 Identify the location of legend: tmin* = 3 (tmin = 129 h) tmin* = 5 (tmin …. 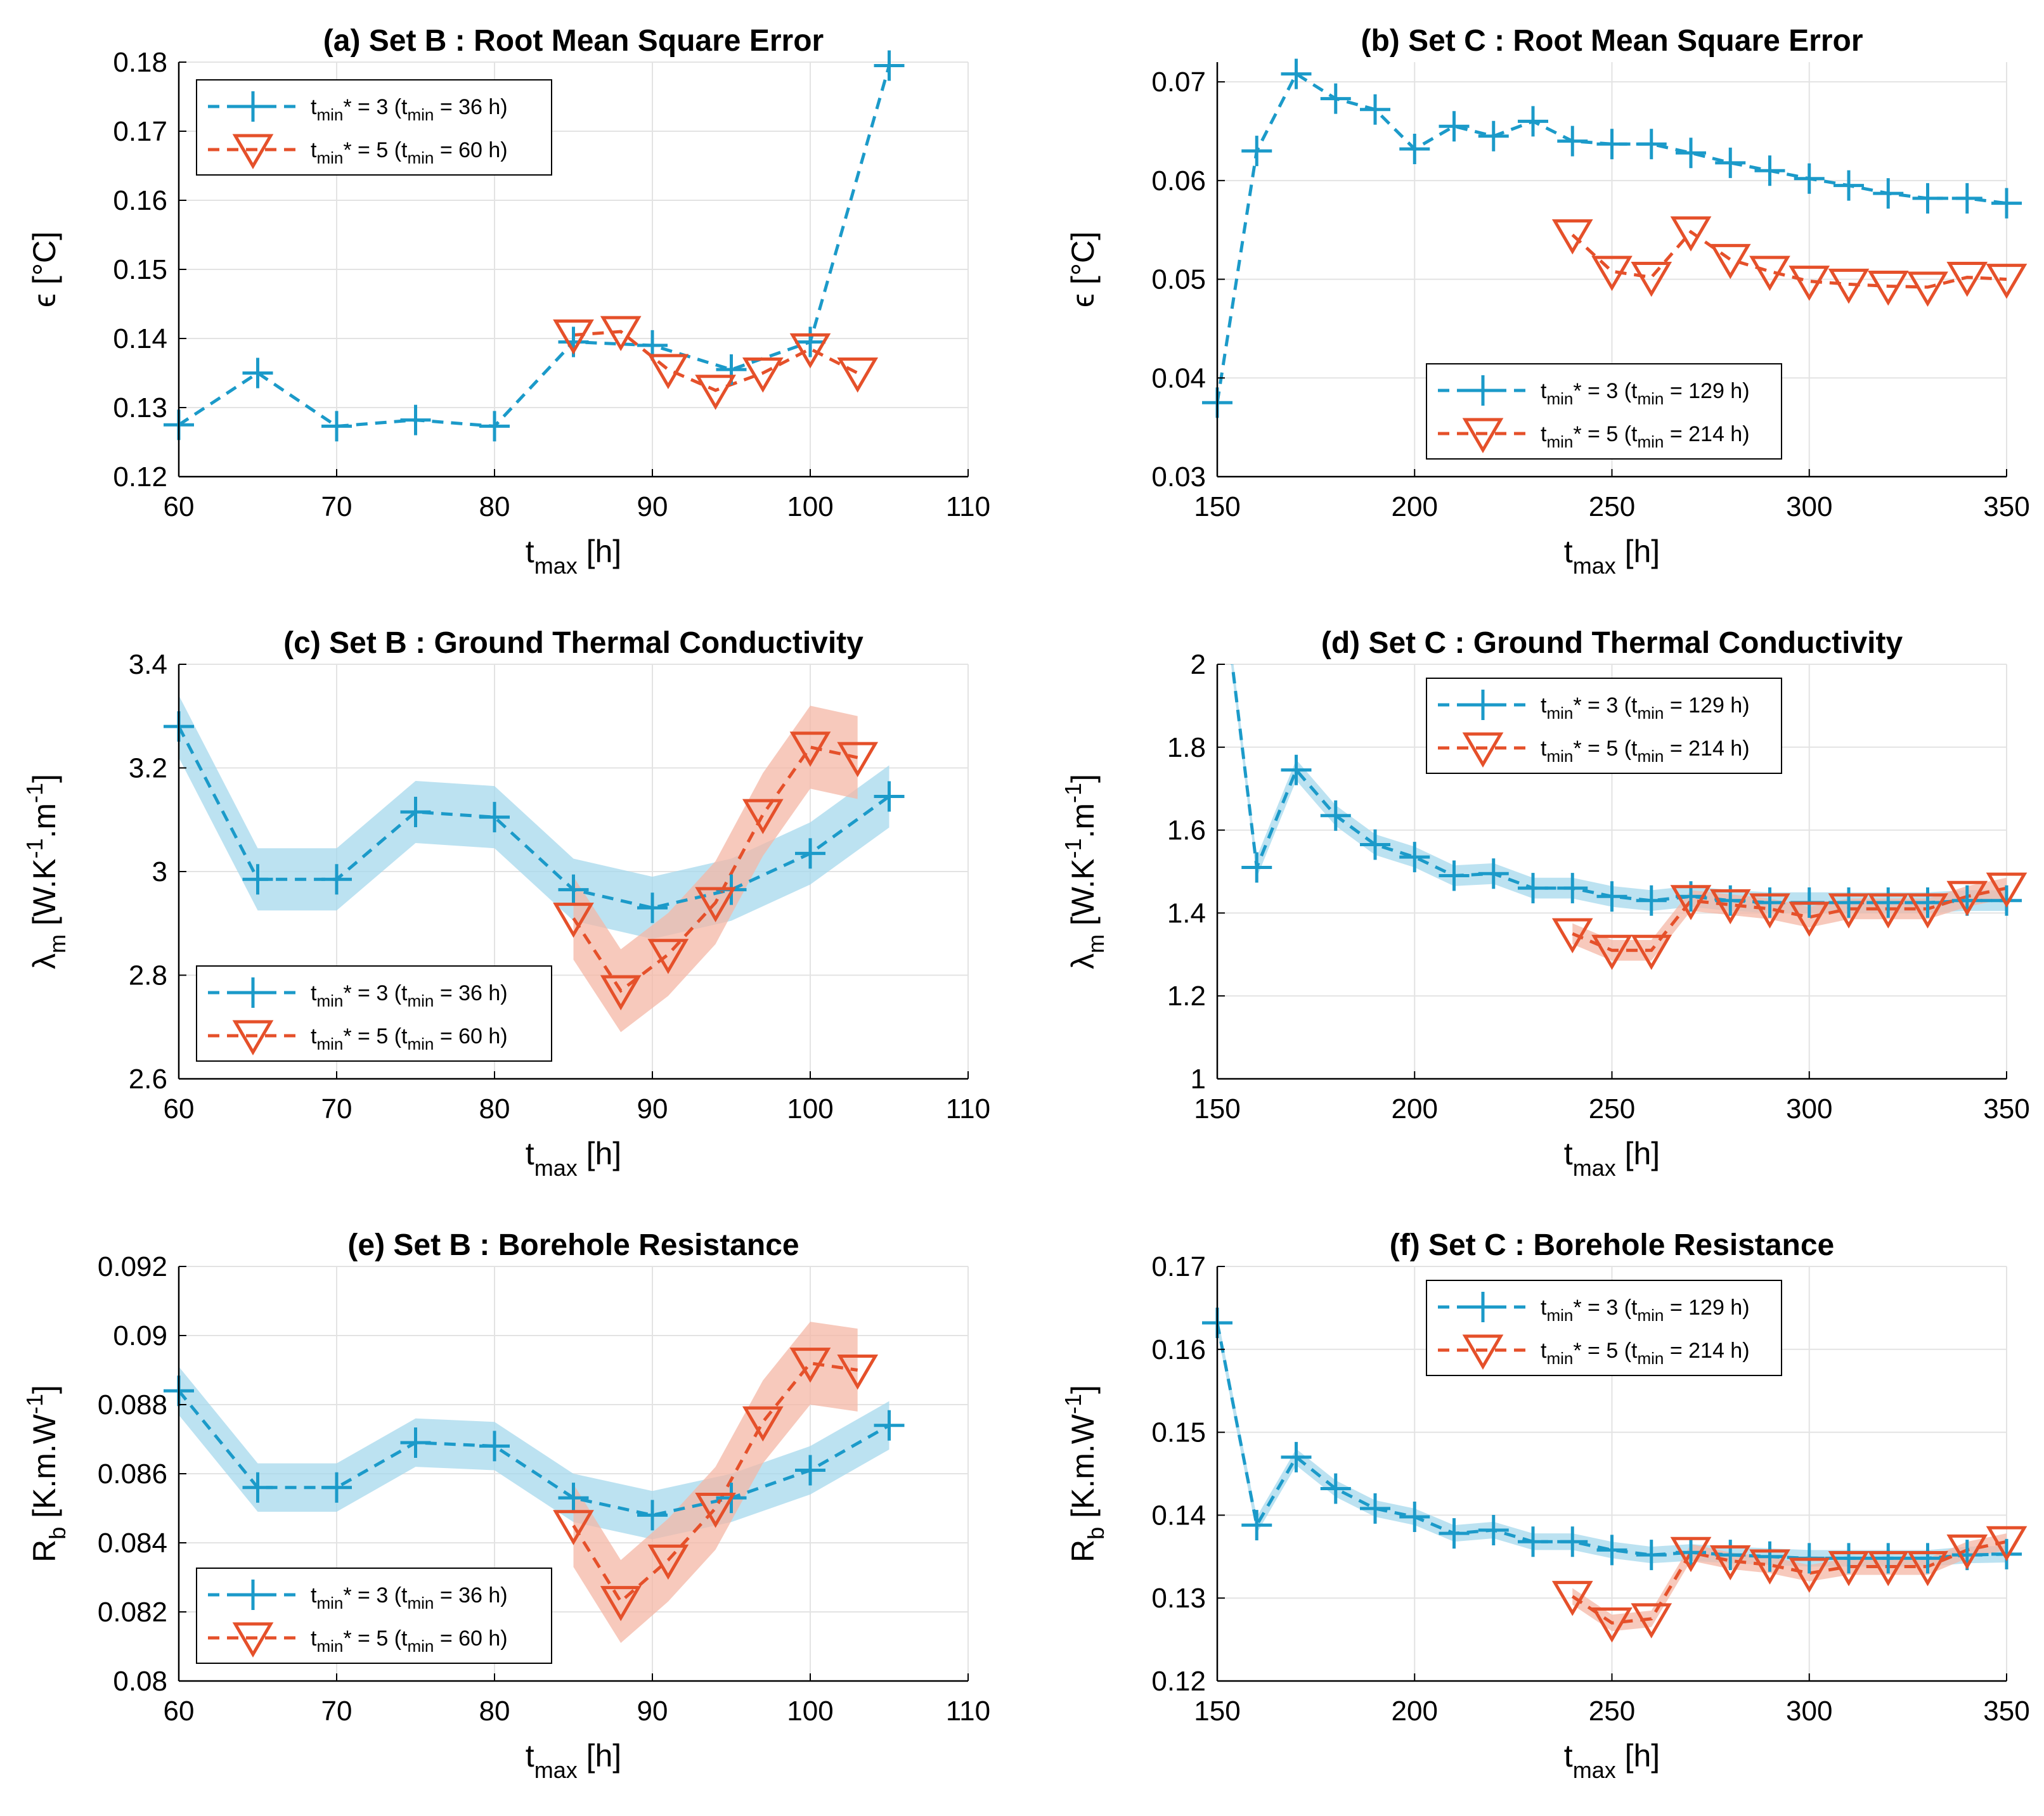
(1604, 411).